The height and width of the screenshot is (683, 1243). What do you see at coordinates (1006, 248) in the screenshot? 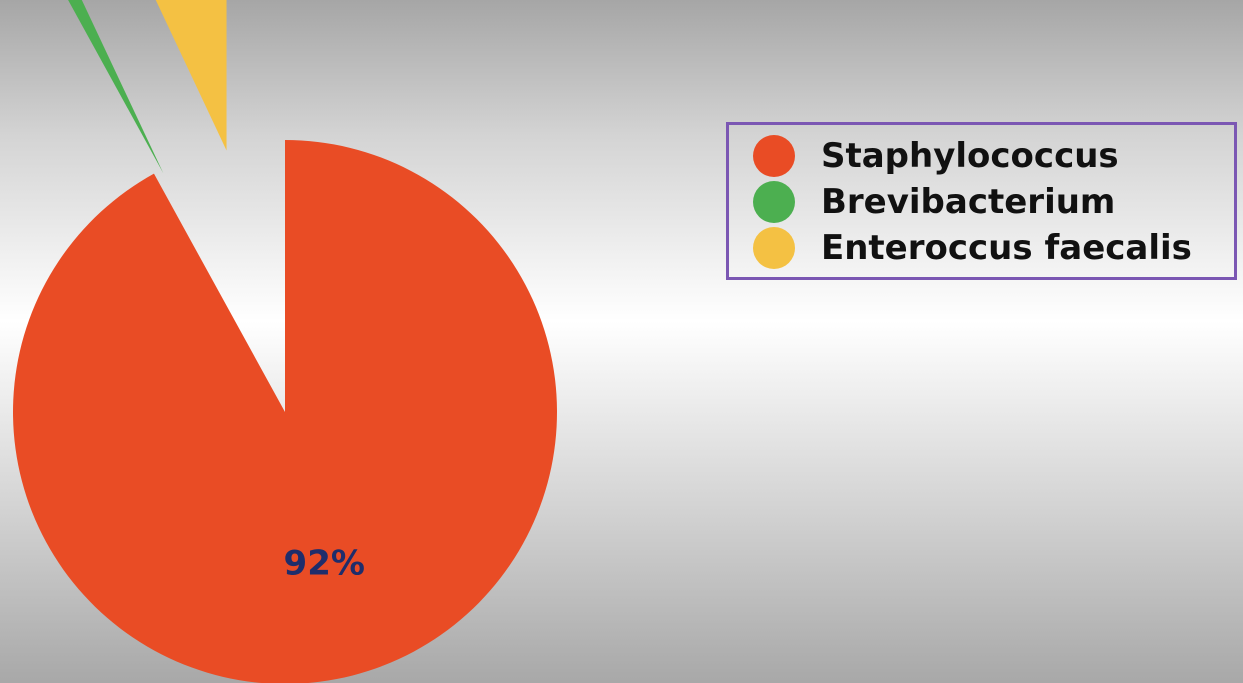
I see `legend-label-enteroccus-faecalis: Enteroccus faecalis` at bounding box center [1006, 248].